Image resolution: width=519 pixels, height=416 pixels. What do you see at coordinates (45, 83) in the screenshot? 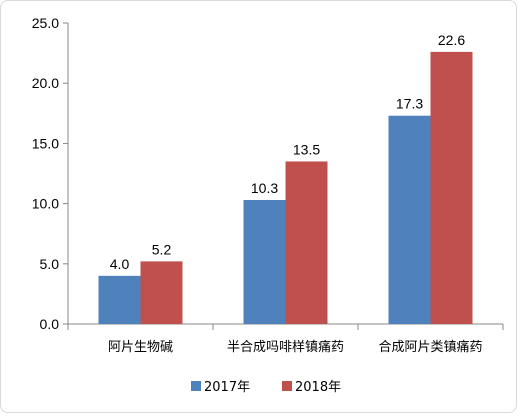
I see `y-tick-label: 20.0` at bounding box center [45, 83].